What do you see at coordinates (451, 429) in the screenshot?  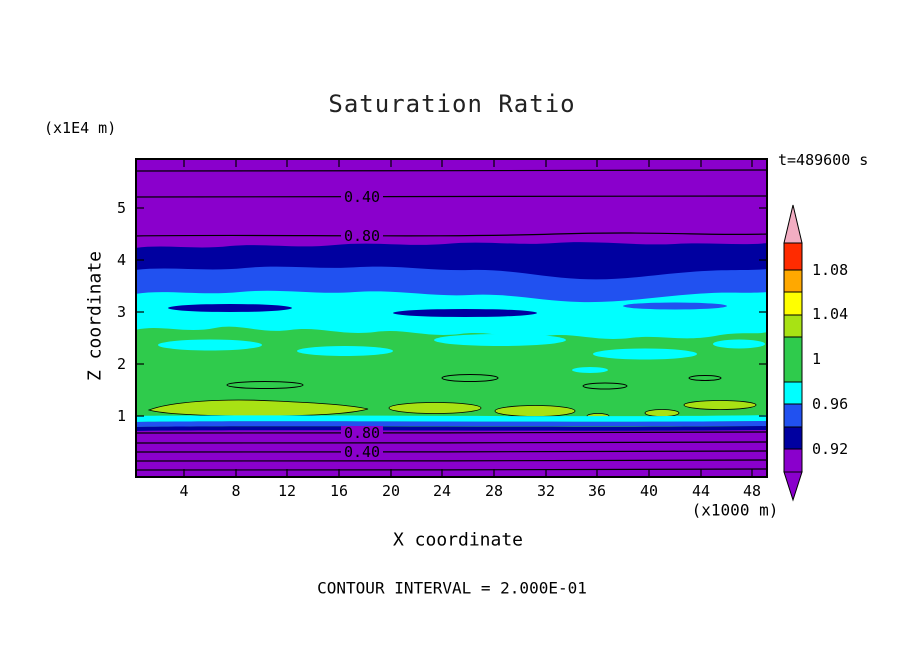 I see `fill-strip-navy-bottom` at bounding box center [451, 429].